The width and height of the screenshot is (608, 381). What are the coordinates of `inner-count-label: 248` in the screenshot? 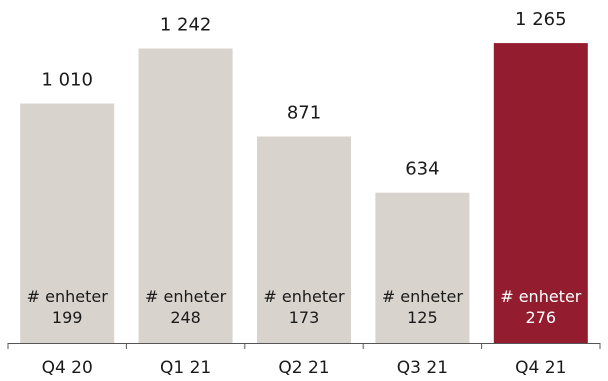 It's located at (185, 317).